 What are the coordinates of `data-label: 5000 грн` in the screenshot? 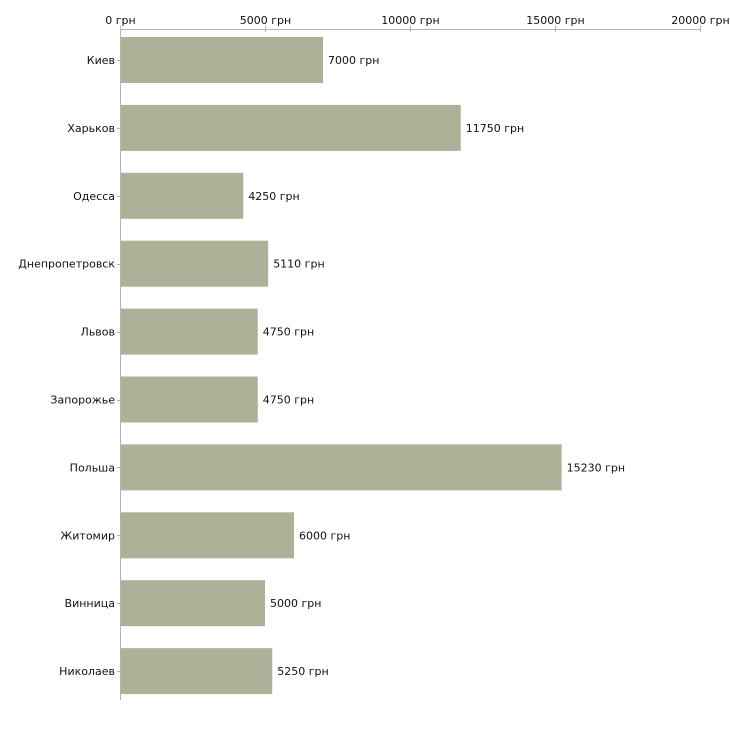 It's located at (295, 603).